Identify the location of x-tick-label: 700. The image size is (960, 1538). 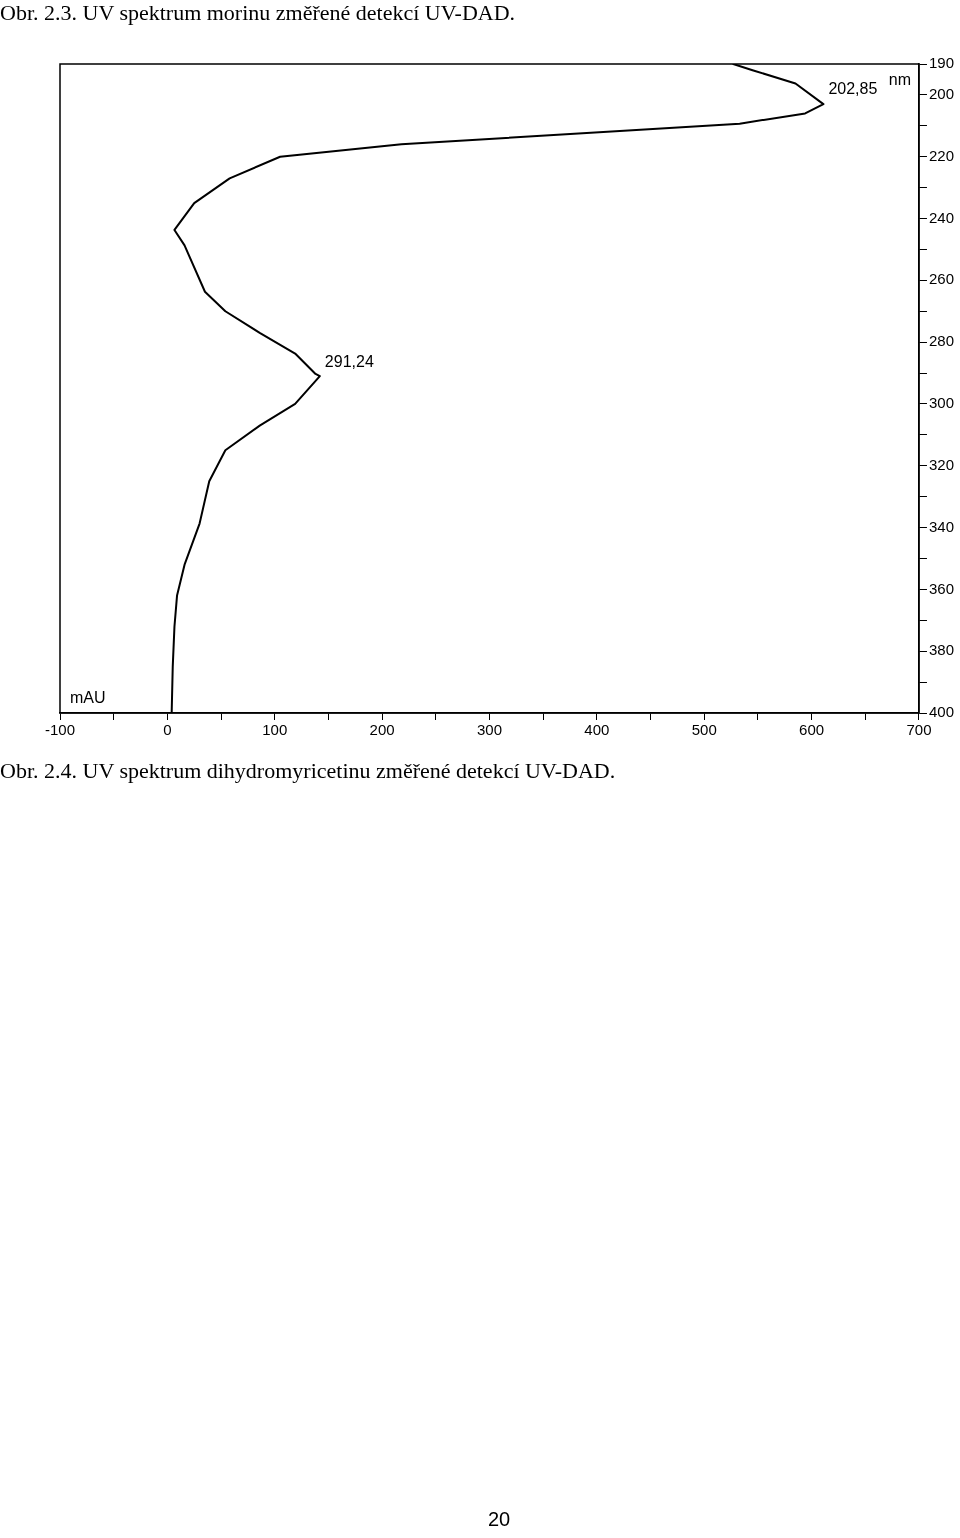
(919, 730).